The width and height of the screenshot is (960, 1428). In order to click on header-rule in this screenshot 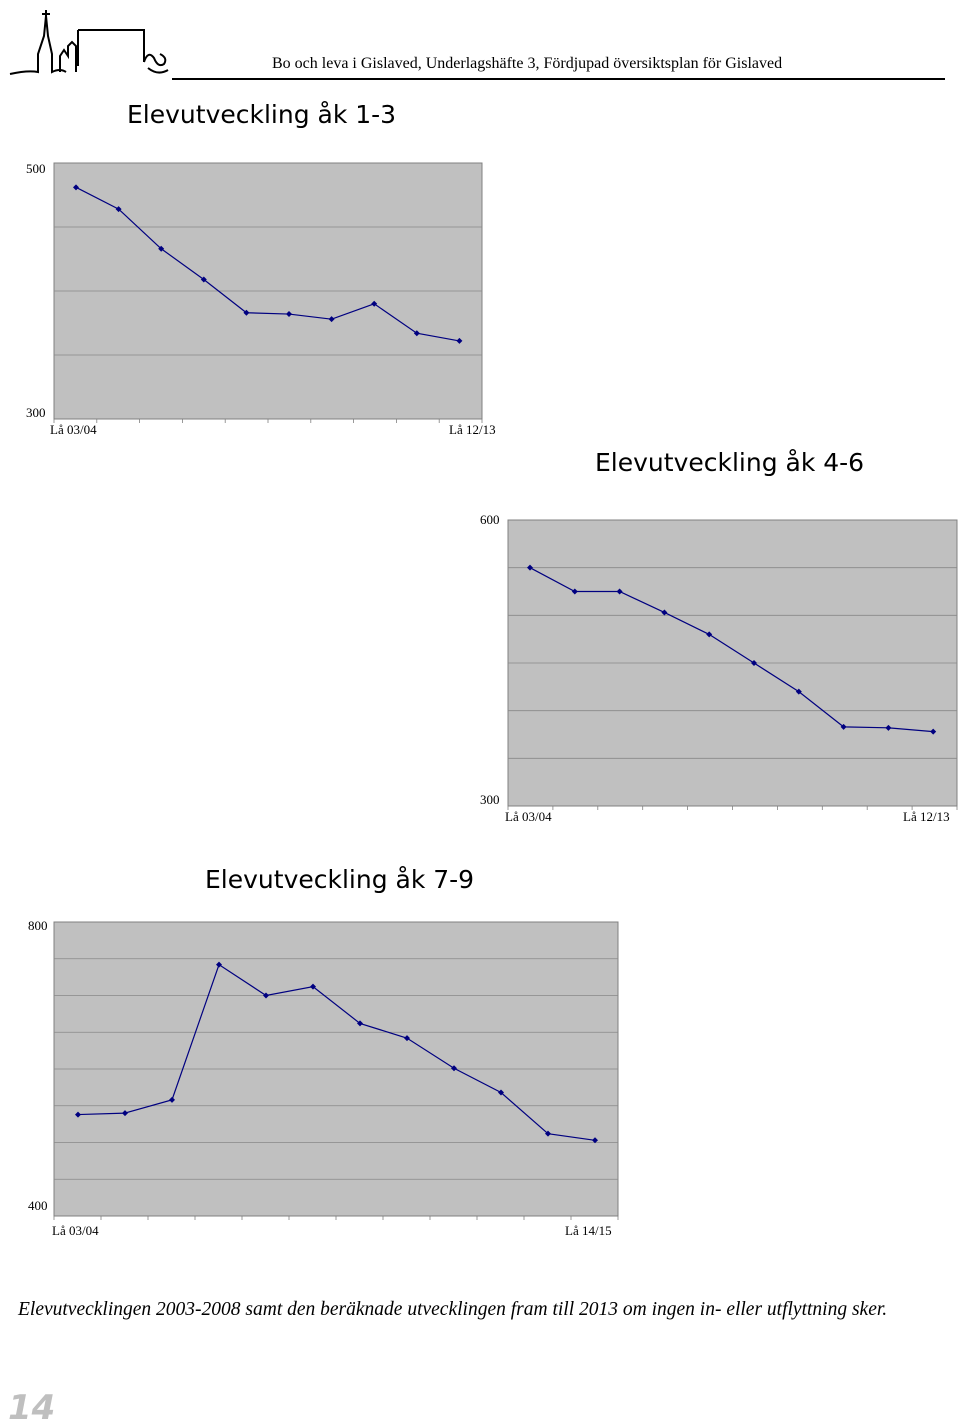, I will do `click(558, 79)`.